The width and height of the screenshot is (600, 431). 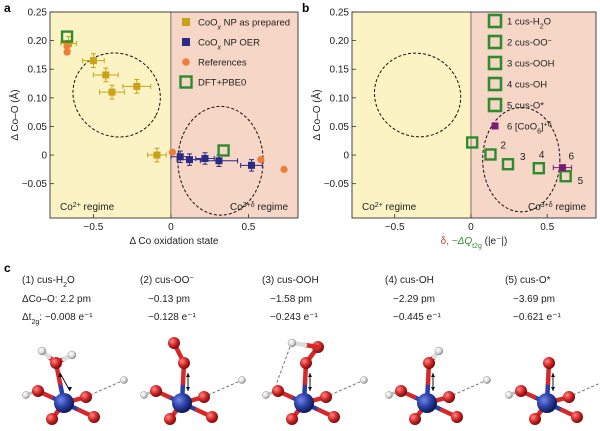 What do you see at coordinates (27, 317) in the screenshot?
I see `delta-t2g-prefix: Δt` at bounding box center [27, 317].